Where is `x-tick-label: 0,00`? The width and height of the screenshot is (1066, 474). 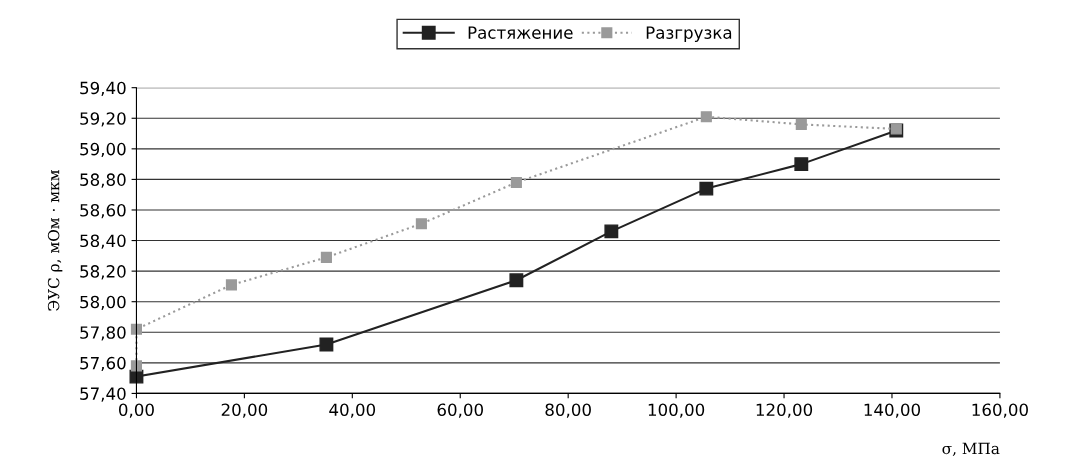
x-tick-label: 0,00 is located at coordinates (136, 410).